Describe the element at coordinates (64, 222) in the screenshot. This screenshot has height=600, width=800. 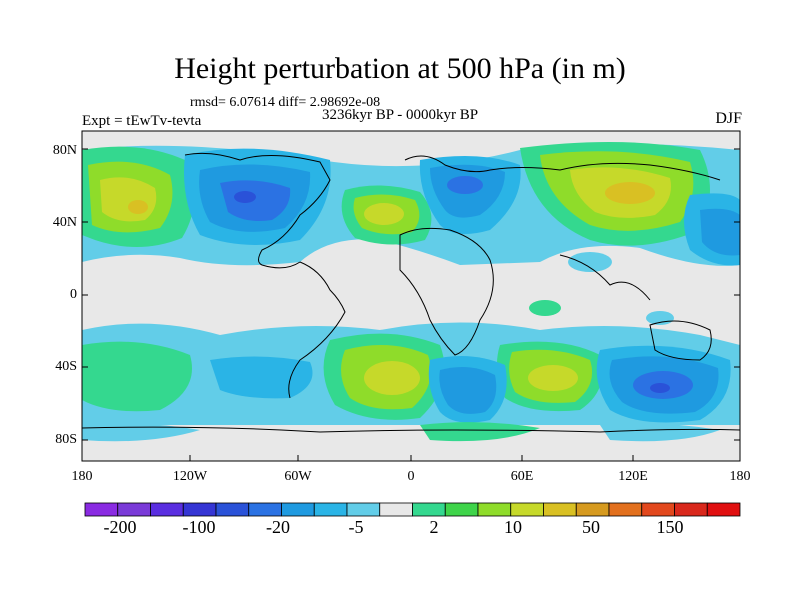
I see `lat-tick-40n: 40N` at that location.